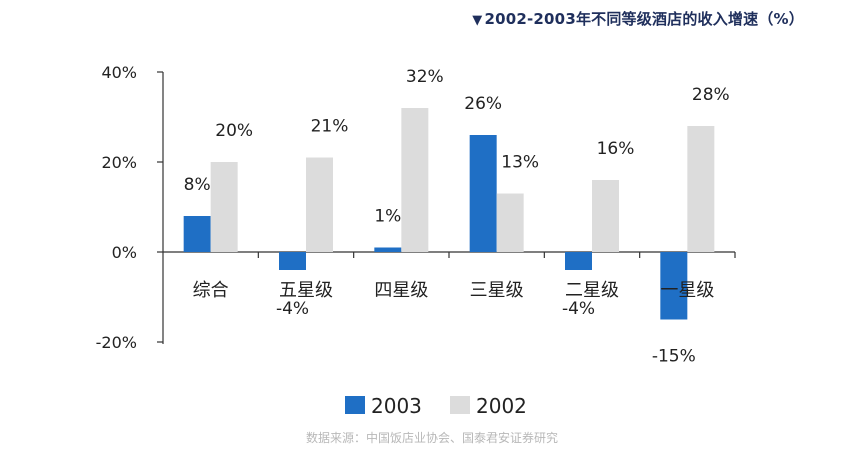  I want to click on data-label-2002: 32%, so click(425, 77).